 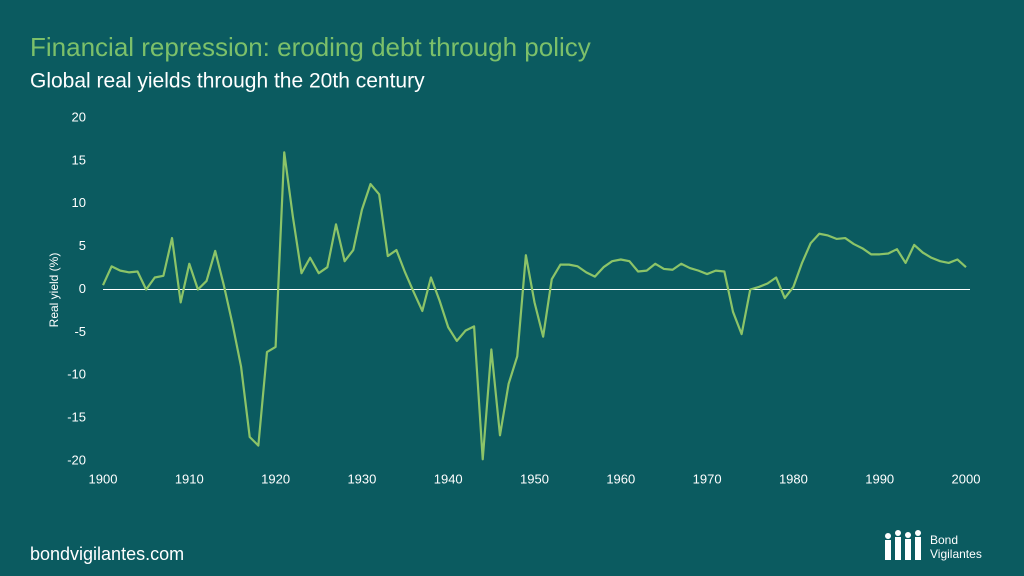 I want to click on x-tick-label: 1920, so click(x=275, y=478).